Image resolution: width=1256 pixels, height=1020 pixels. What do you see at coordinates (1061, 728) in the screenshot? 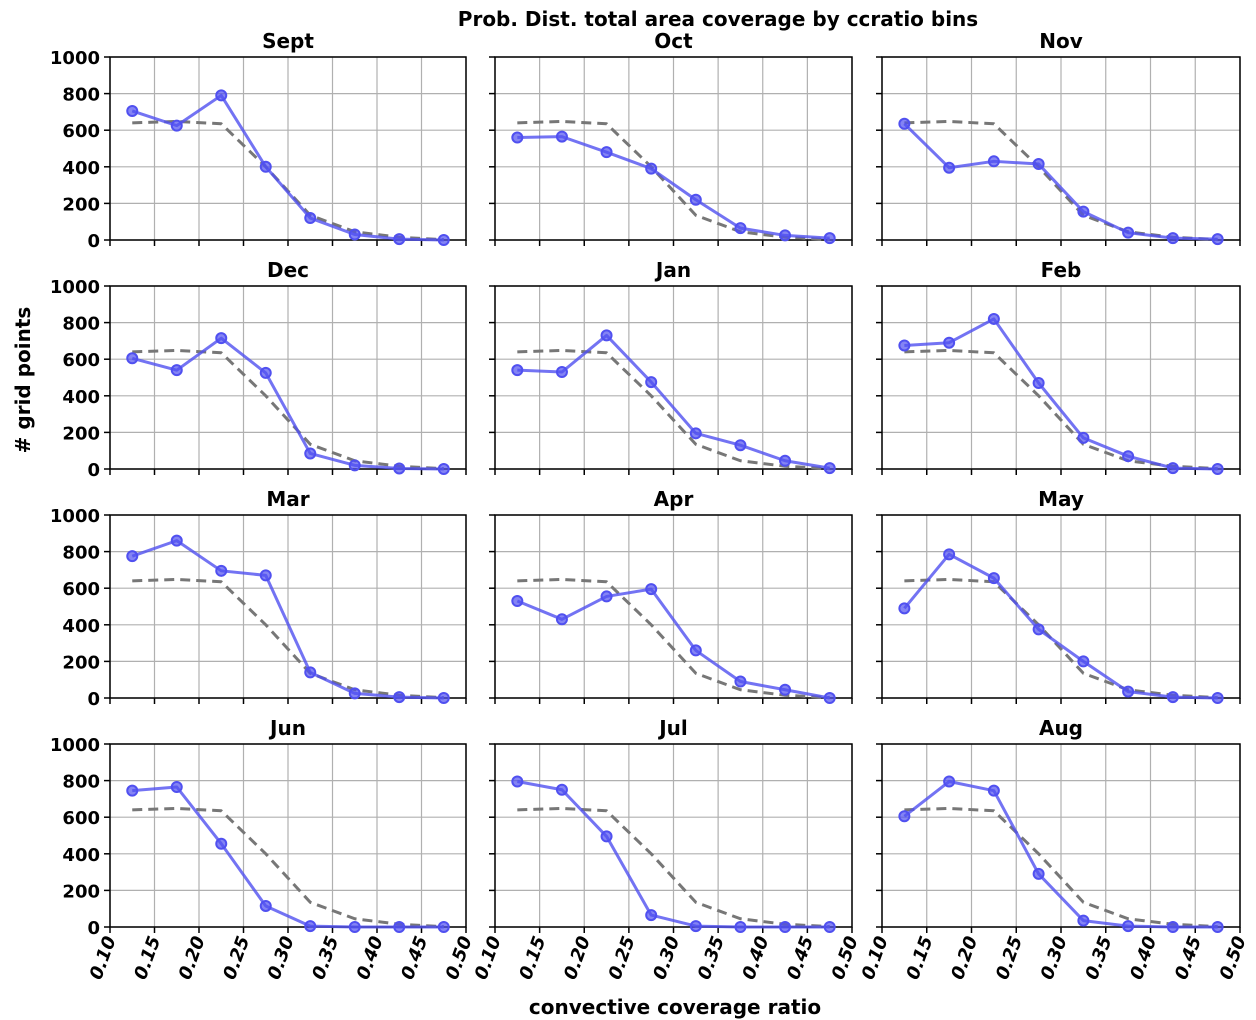
I see `panel-title: Aug` at bounding box center [1061, 728].